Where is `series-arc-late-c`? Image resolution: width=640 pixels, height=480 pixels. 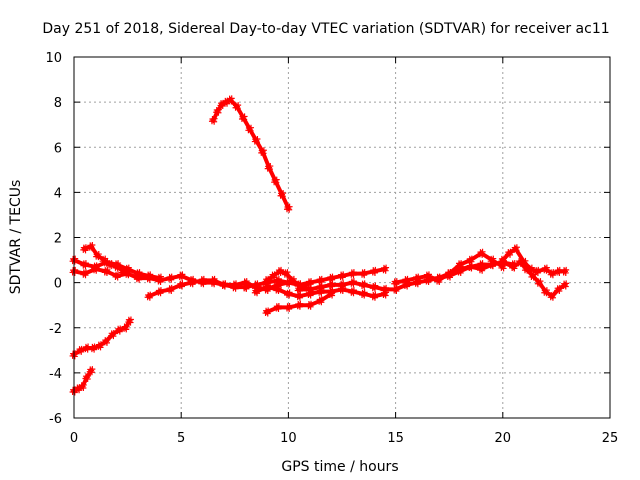
series-arc-late-c is located at coordinates (476, 270).